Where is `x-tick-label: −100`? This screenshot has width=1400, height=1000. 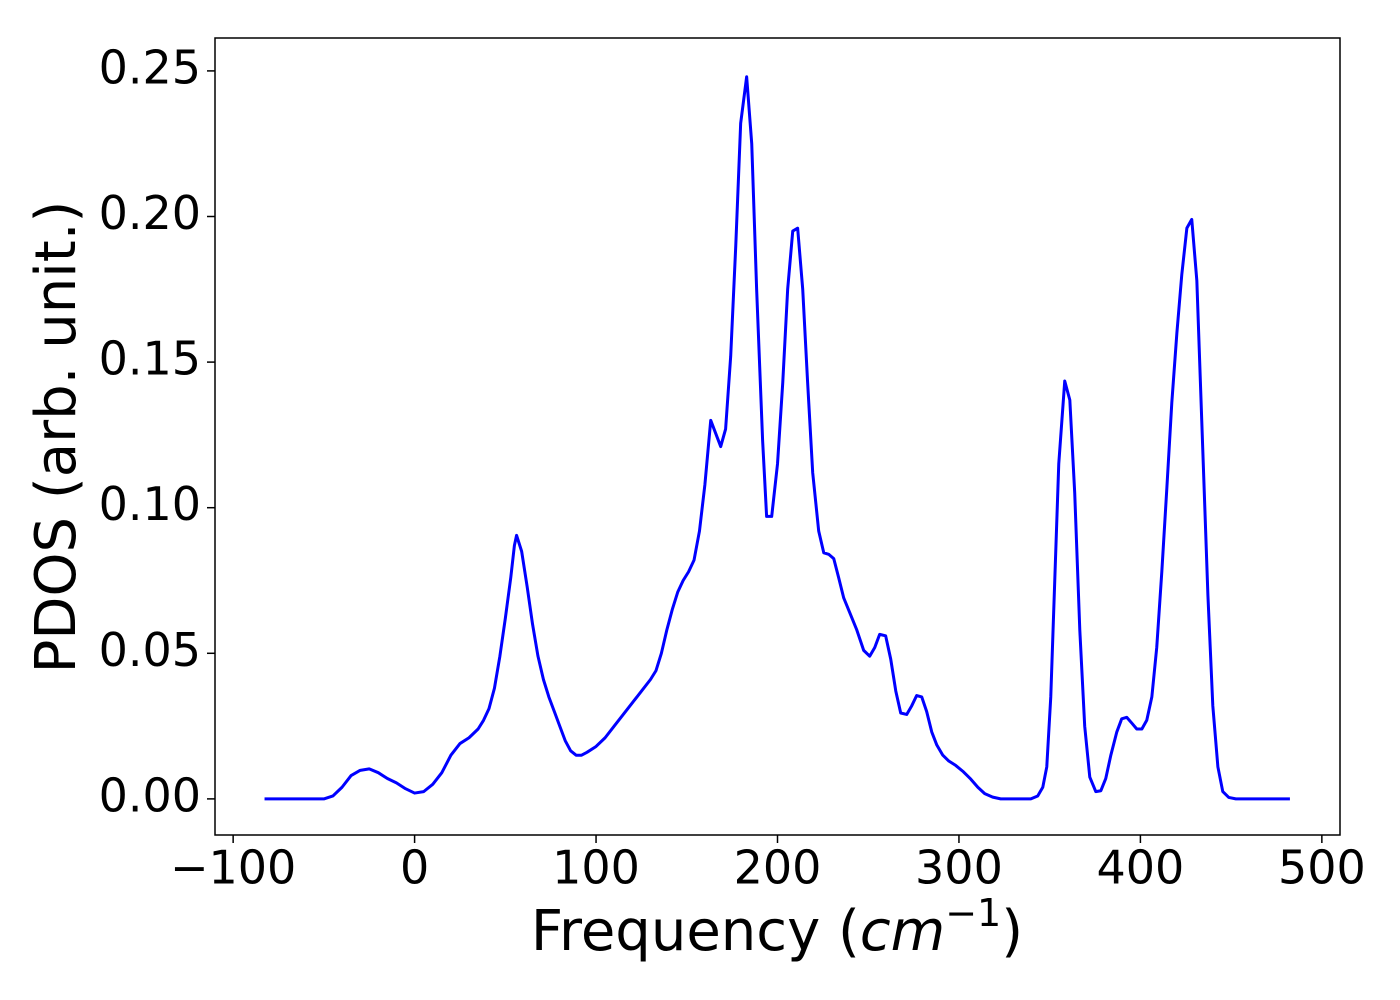
x-tick-label: −100 is located at coordinates (233, 868).